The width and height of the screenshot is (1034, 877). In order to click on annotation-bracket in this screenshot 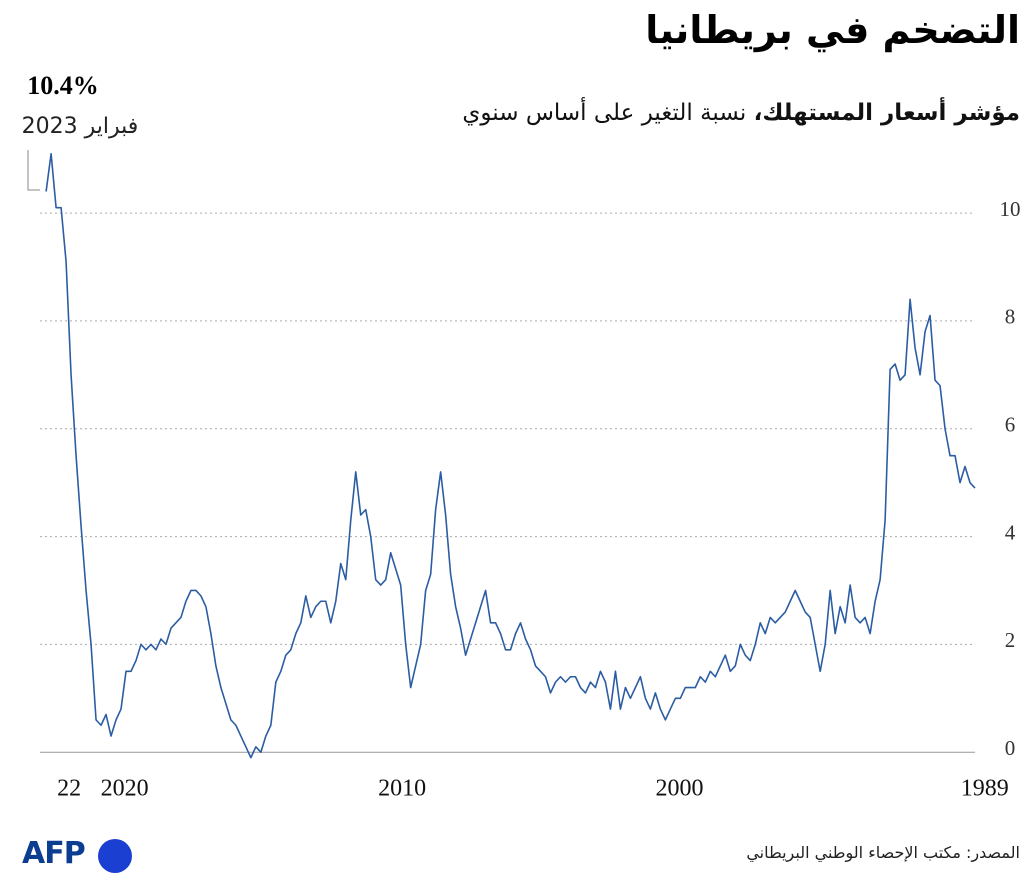, I will do `click(33, 170)`.